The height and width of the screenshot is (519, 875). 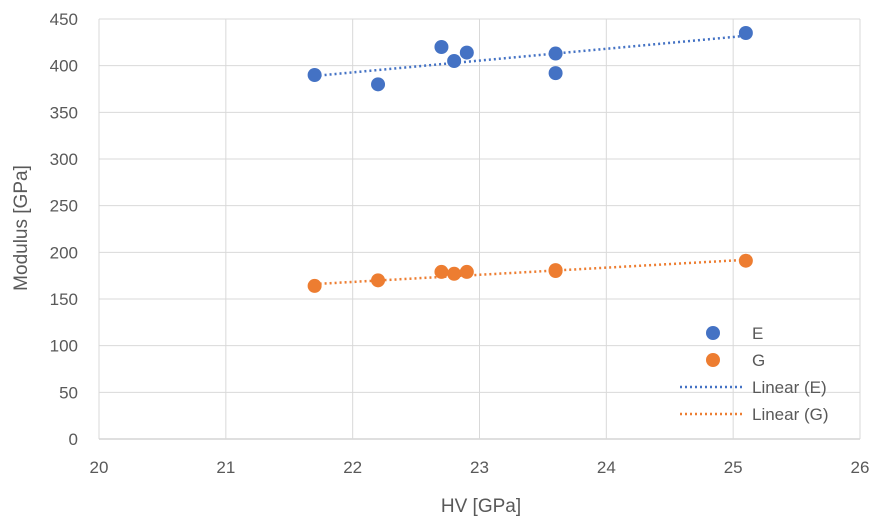 What do you see at coordinates (733, 467) in the screenshot?
I see `x-tick-label: 25` at bounding box center [733, 467].